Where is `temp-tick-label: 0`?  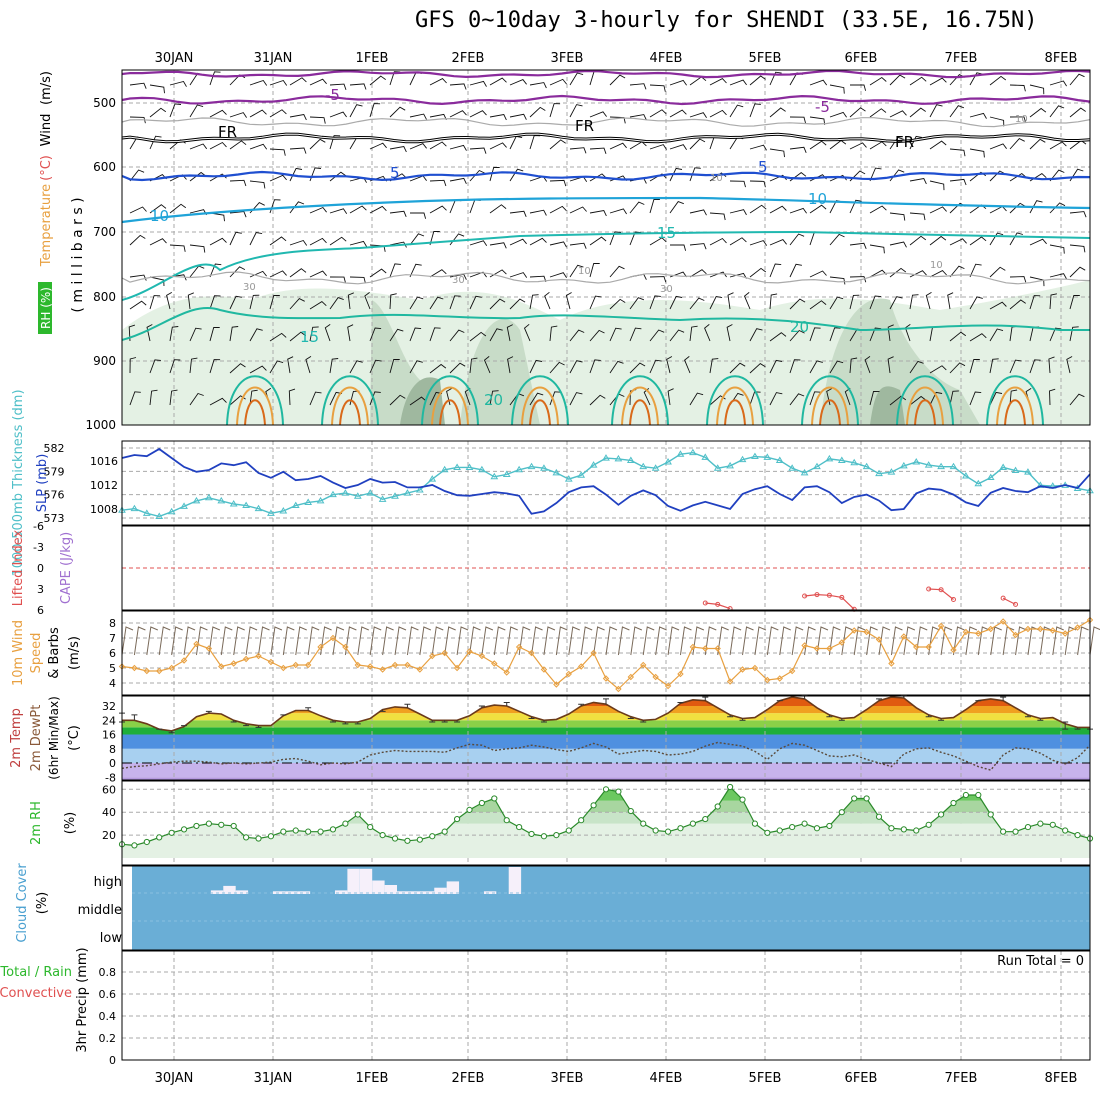 temp-tick-label: 0 is located at coordinates (112, 763).